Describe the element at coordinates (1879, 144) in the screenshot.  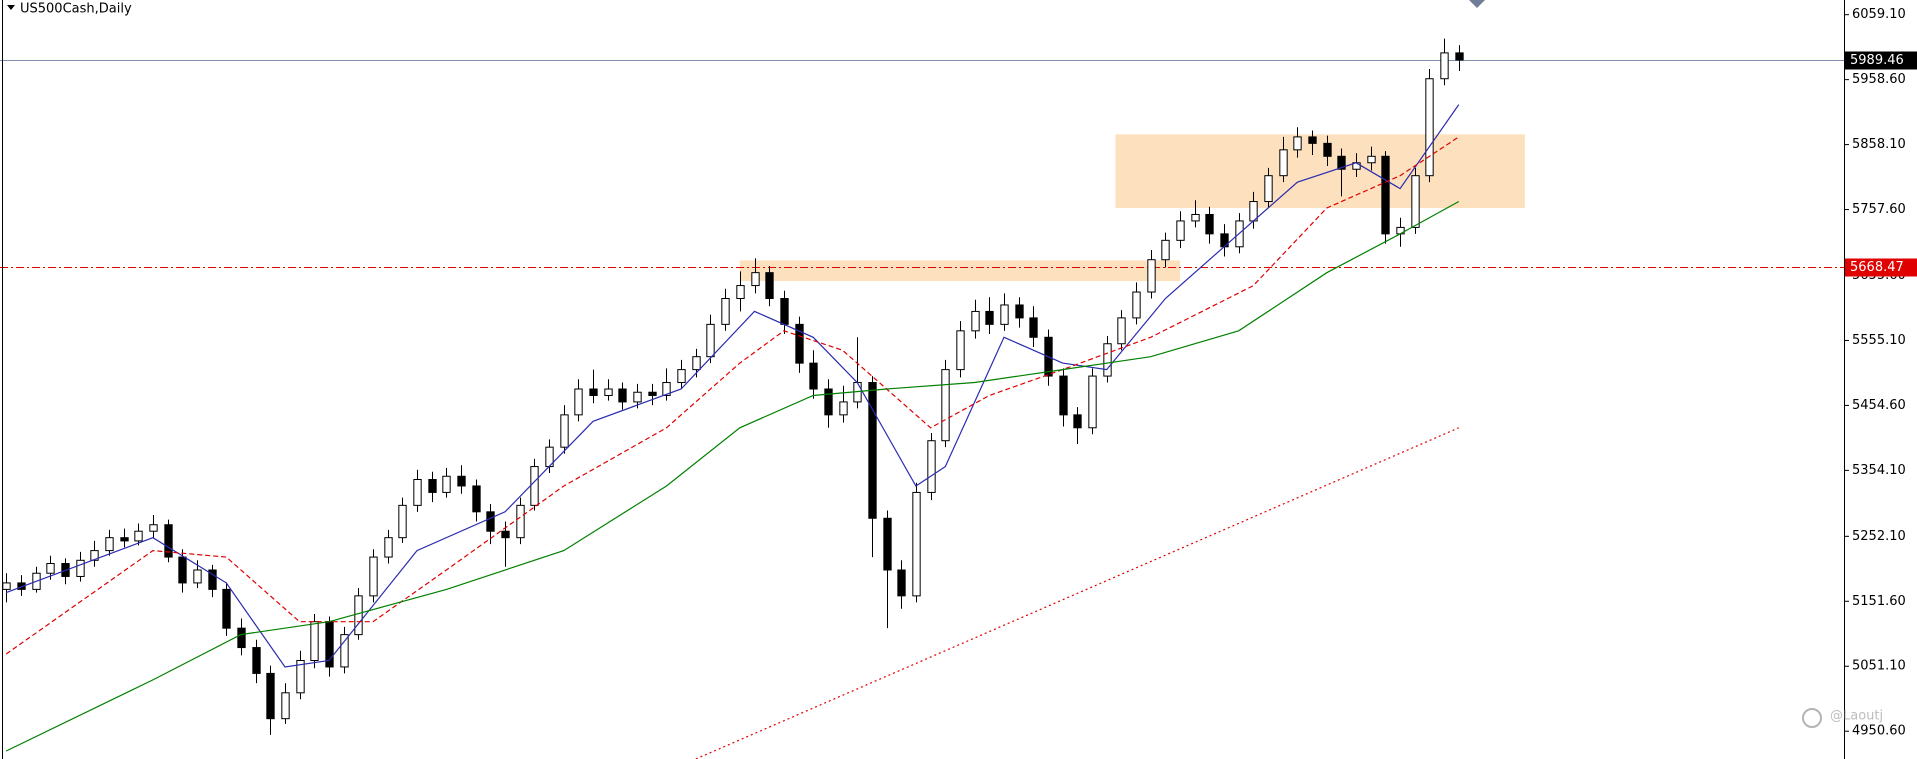
I see `y-tick-label: 5858.10` at that location.